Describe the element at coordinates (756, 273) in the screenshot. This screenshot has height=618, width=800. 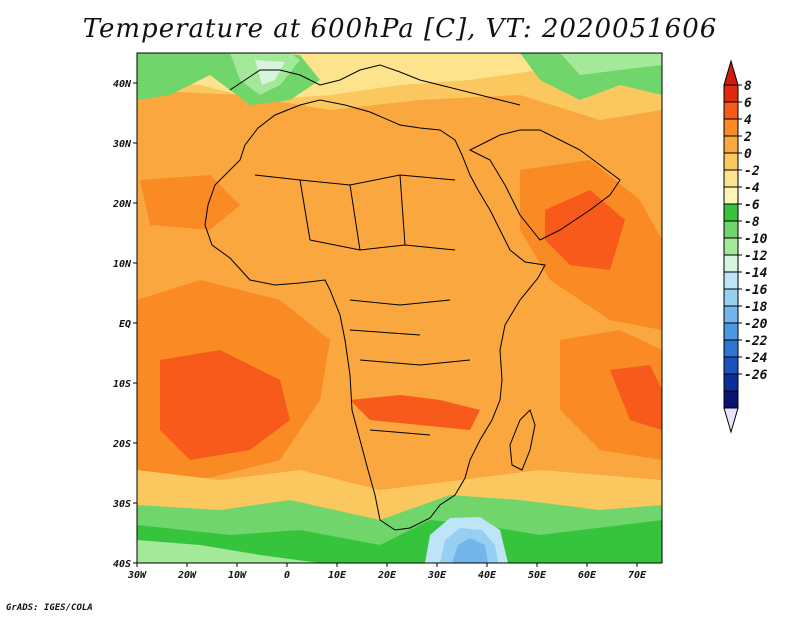
I see `colorbar-label: -14` at that location.